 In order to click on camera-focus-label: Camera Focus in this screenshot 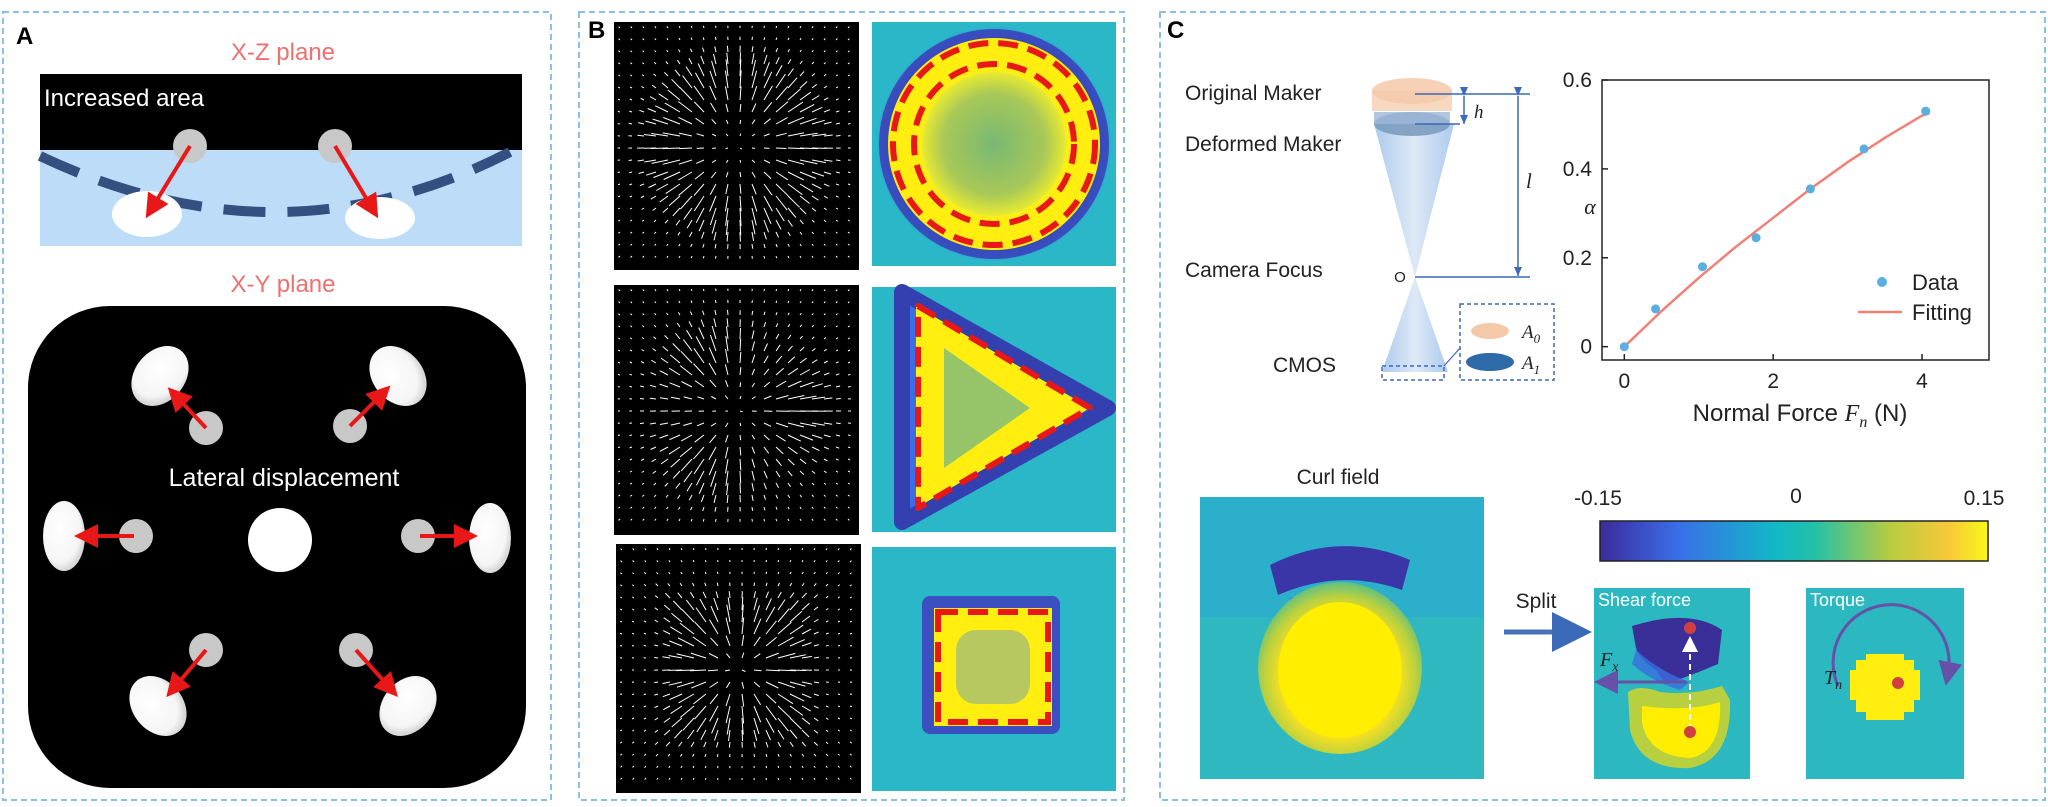, I will do `click(1254, 270)`.